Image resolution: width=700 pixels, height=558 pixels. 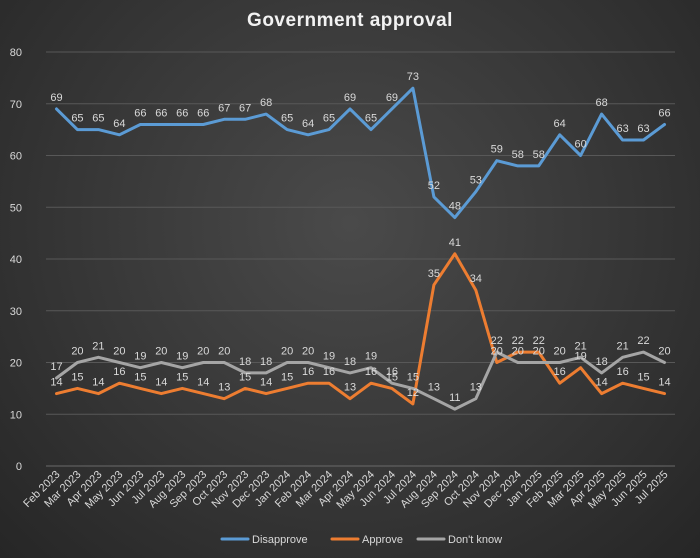 I want to click on data-label: 41, so click(x=455, y=243).